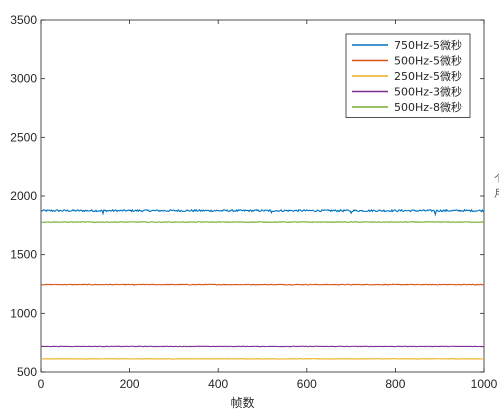 The image size is (499, 410). What do you see at coordinates (23, 255) in the screenshot?
I see `y-tick-label-2: 1500` at bounding box center [23, 255].